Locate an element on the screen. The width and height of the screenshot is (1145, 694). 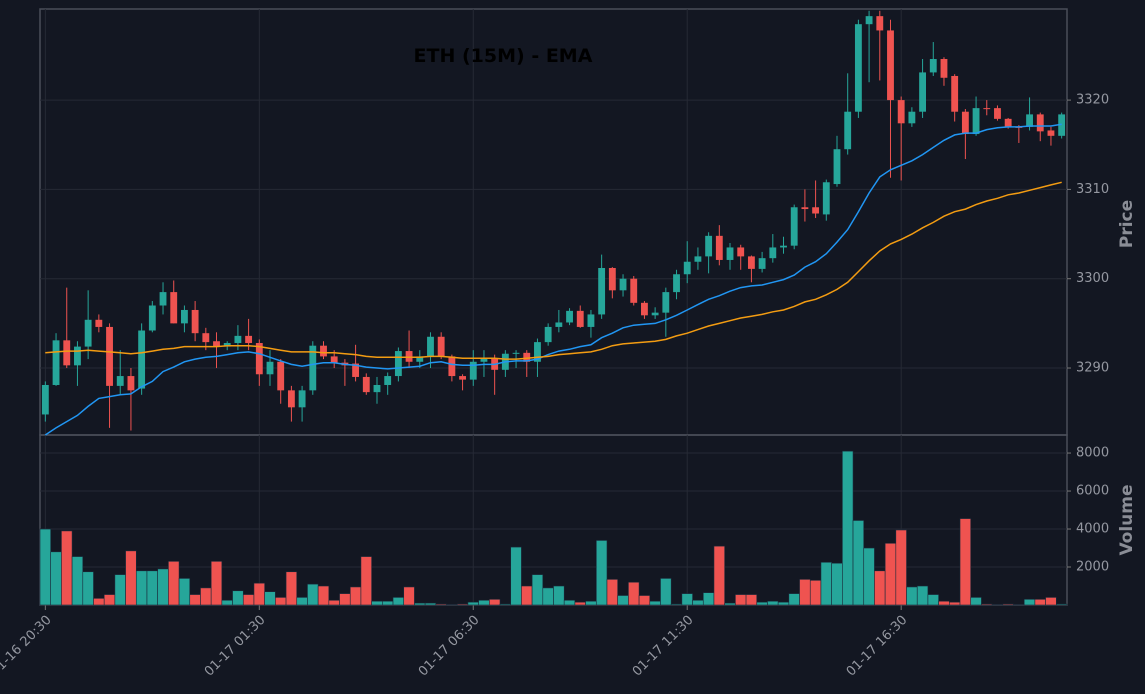
y-tick-label: 3320 is located at coordinates (1092, 100).